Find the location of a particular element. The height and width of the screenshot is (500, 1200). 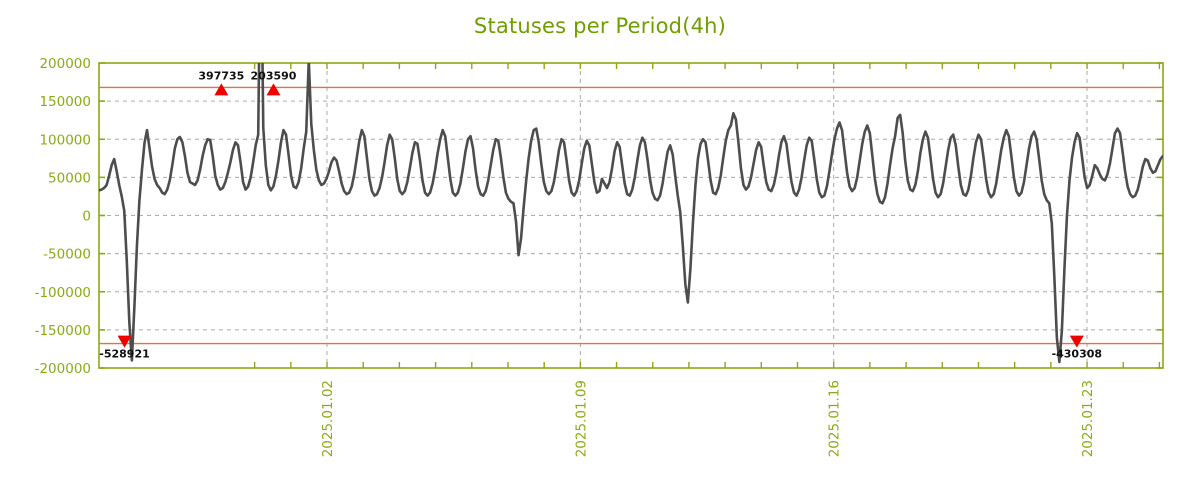

y-axis-tick-label: 150000 is located at coordinates (65, 102).